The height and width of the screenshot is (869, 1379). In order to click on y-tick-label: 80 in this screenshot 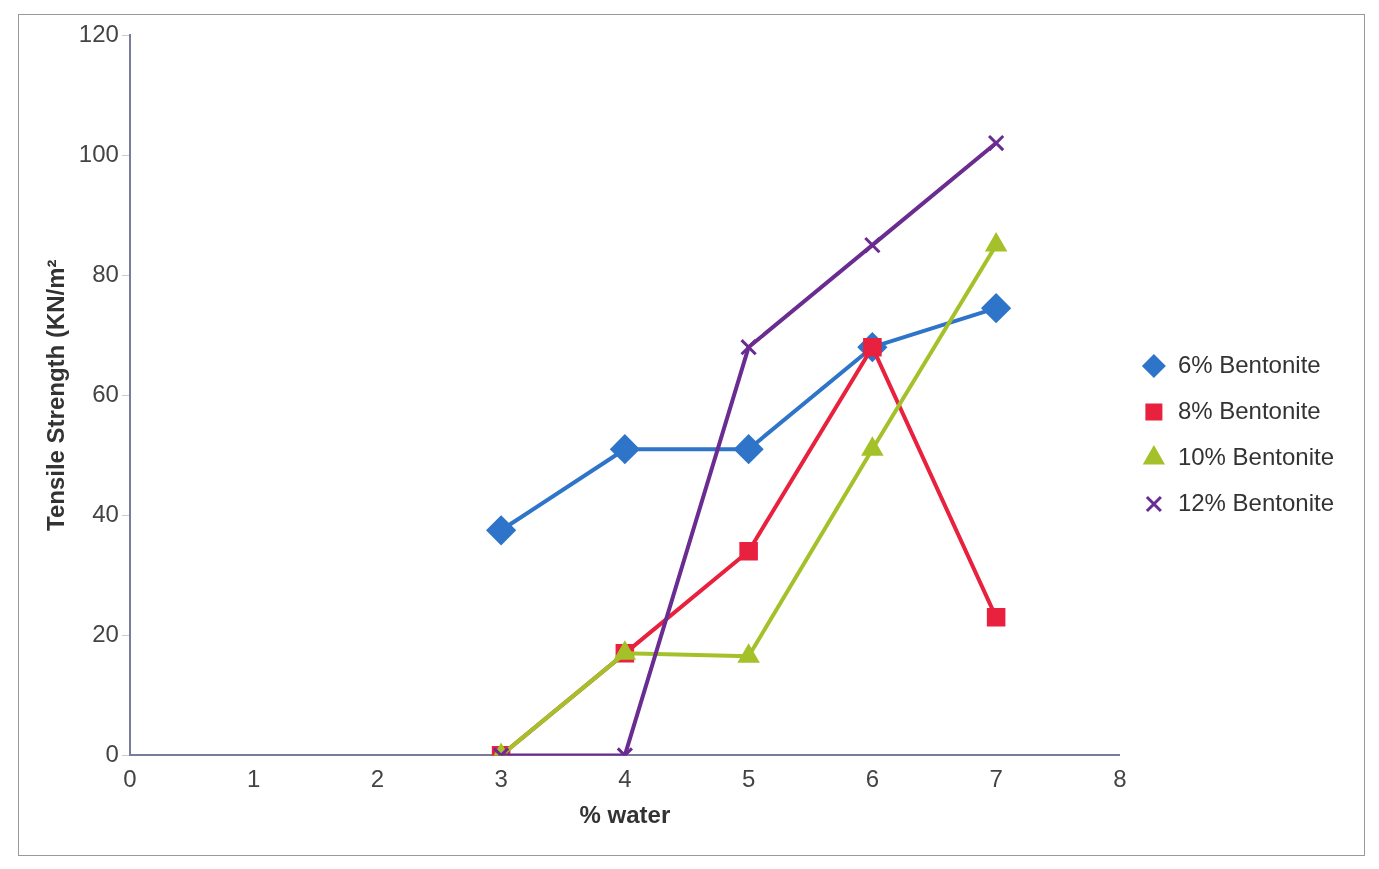, I will do `click(105, 273)`.